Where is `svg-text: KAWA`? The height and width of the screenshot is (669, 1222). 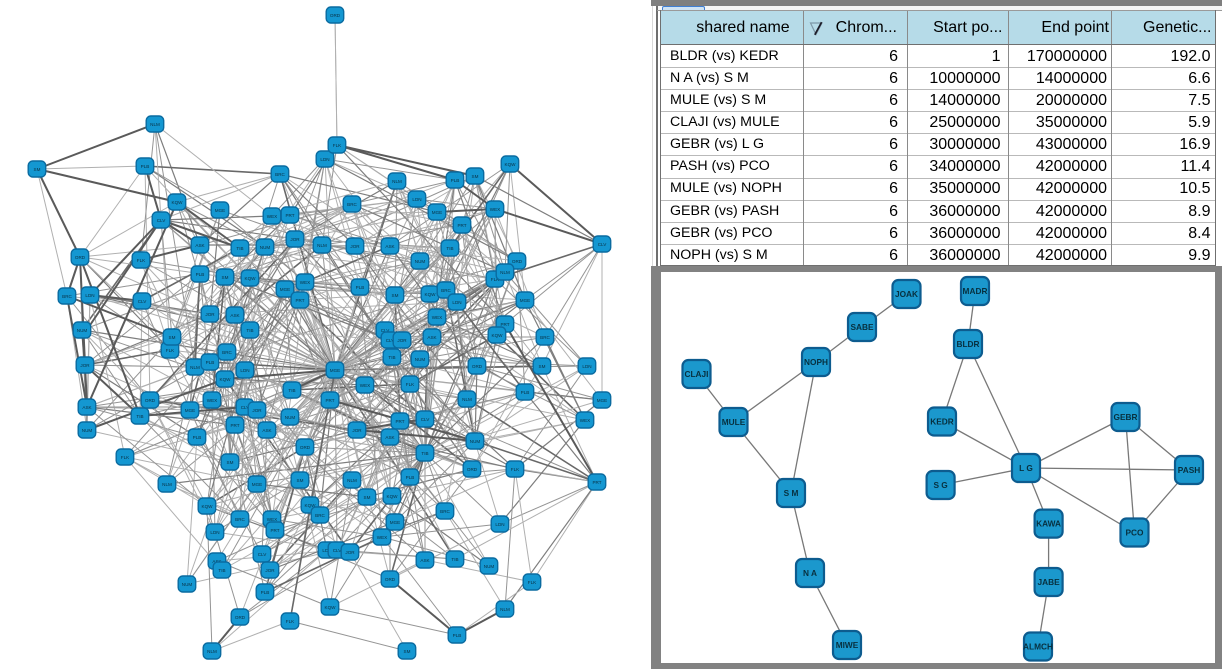
svg-text: KAWA is located at coordinates (1048, 523).